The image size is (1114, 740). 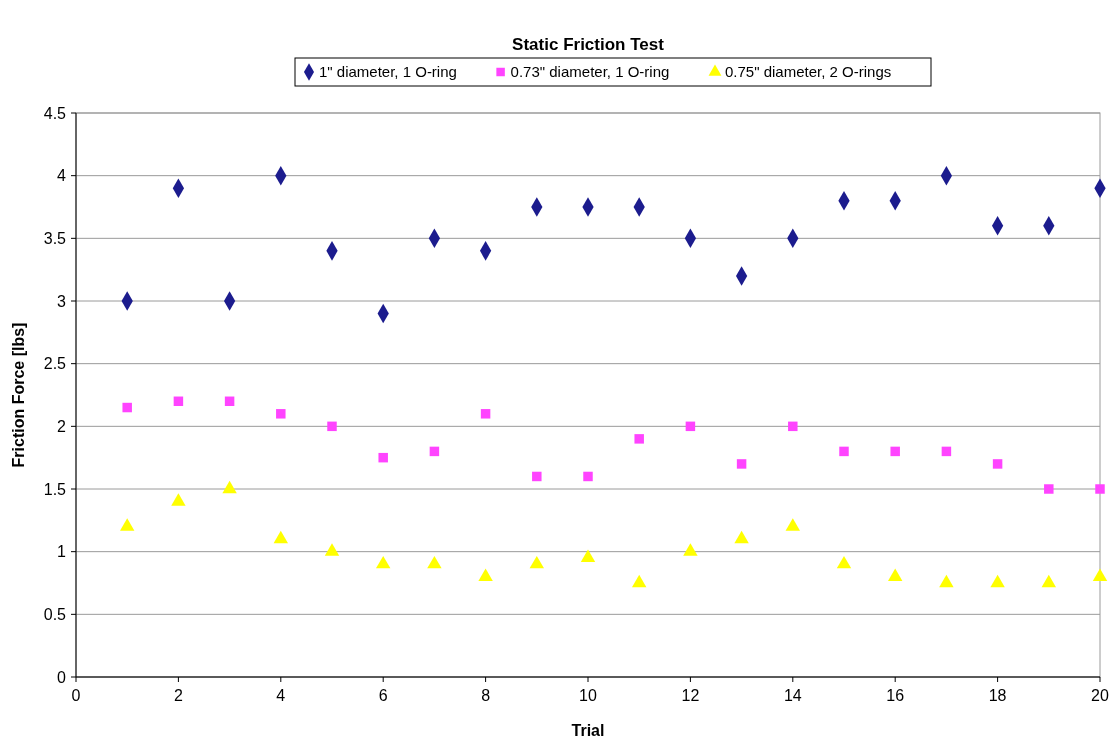 I want to click on y-tick-label: 0.5, so click(x=55, y=614).